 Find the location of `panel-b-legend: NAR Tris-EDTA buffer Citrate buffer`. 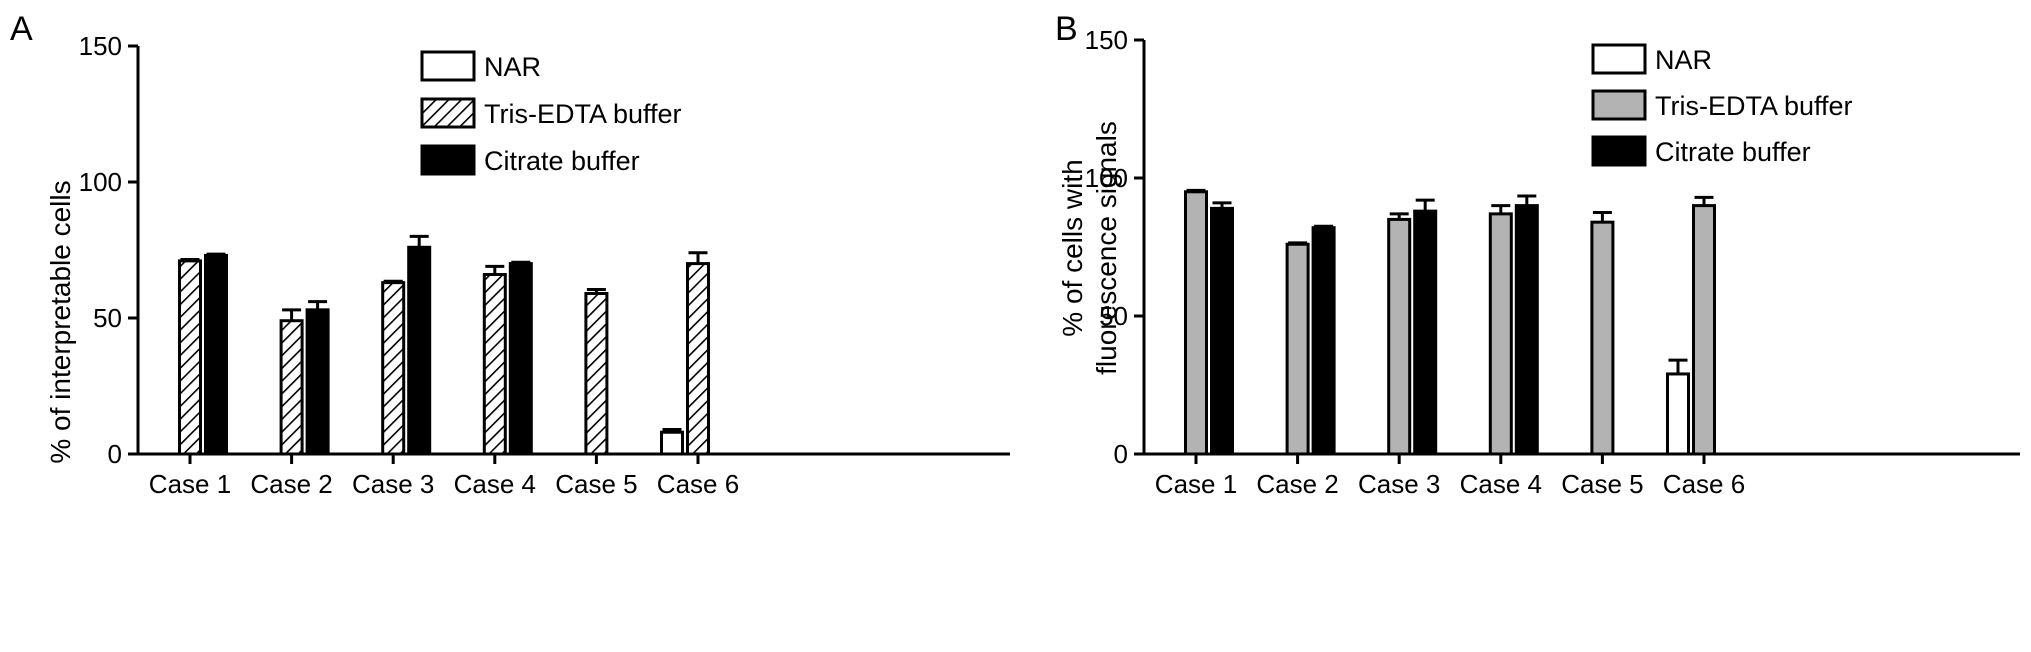

panel-b-legend: NAR Tris-EDTA buffer Citrate buffer is located at coordinates (1722, 105).